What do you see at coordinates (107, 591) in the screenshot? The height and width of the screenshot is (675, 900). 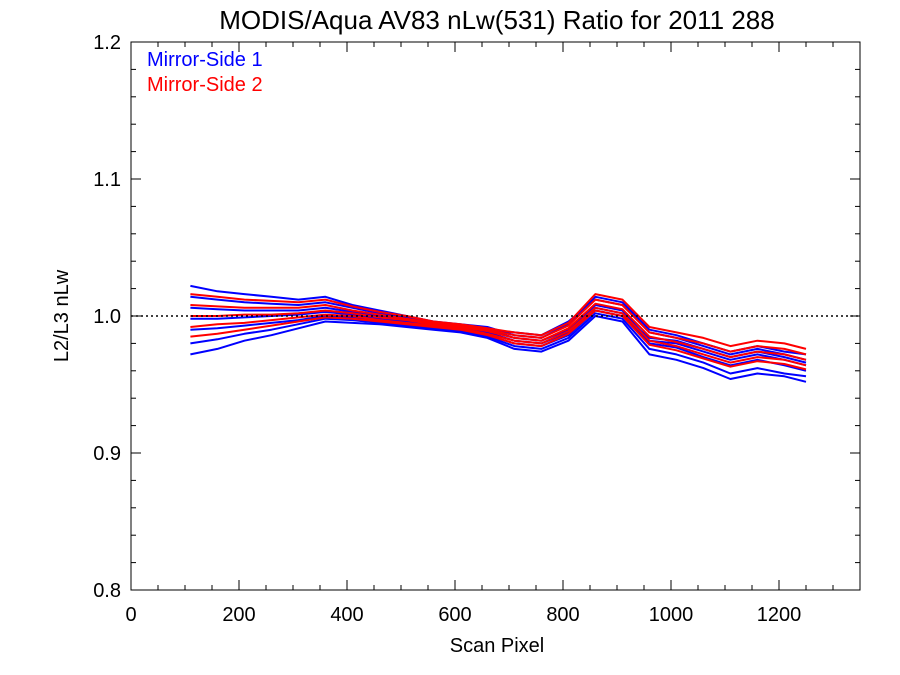 I see `y-tick-label: 0.8` at bounding box center [107, 591].